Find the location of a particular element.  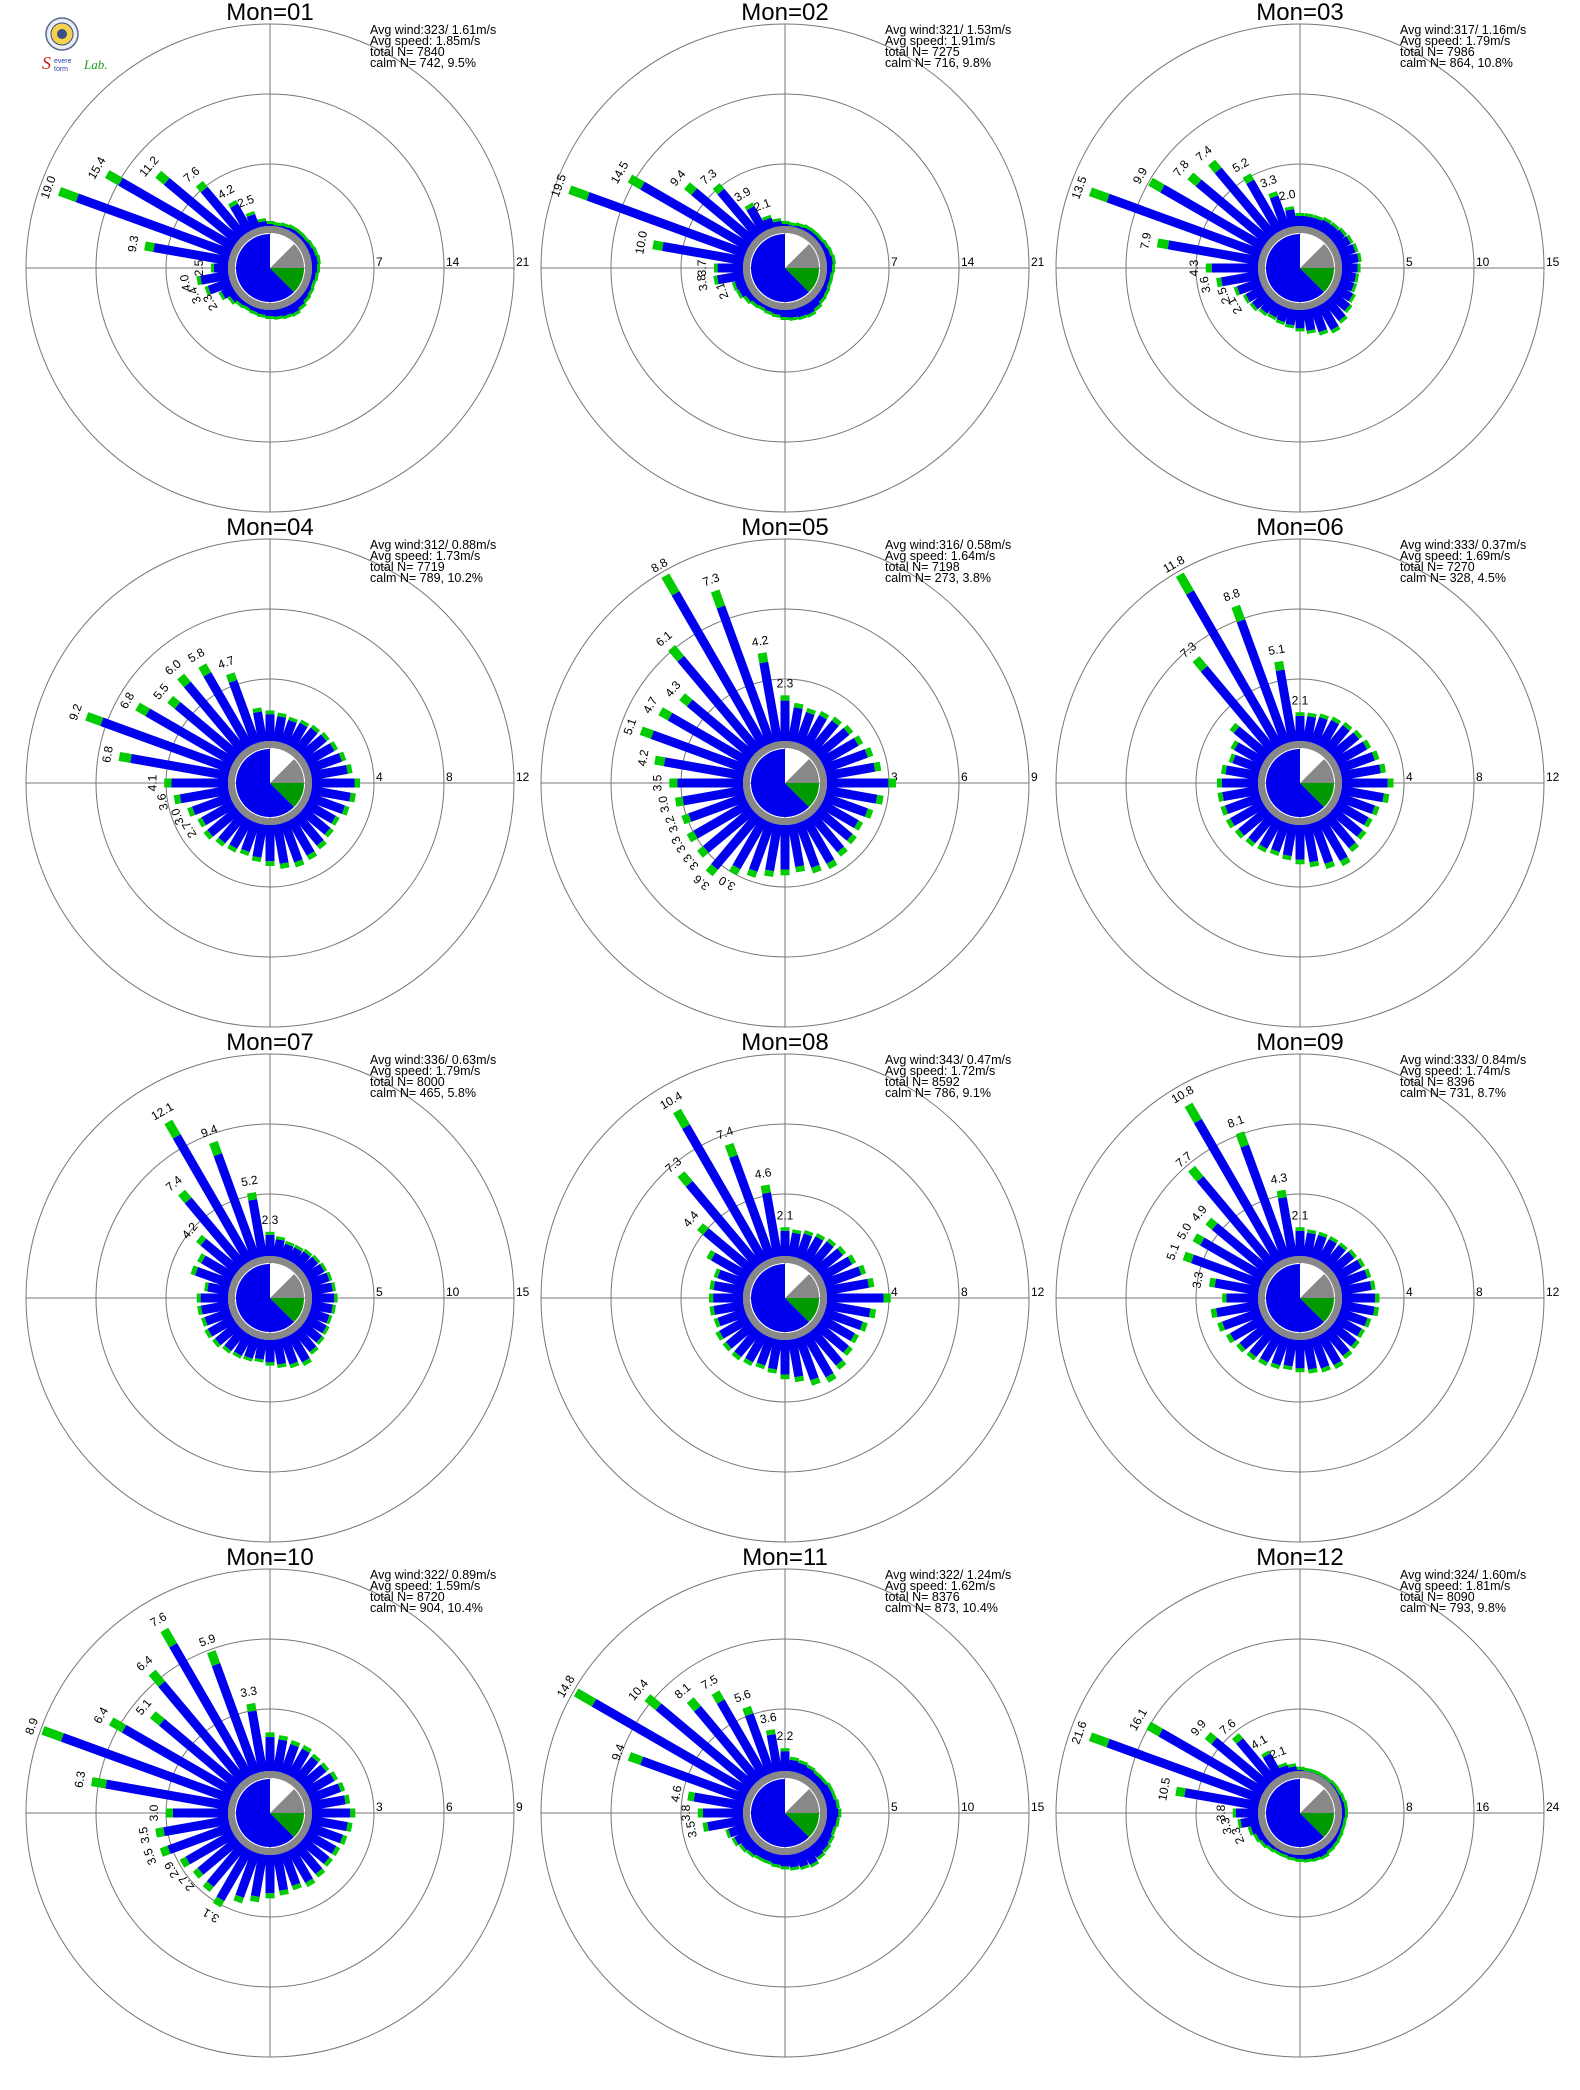

calm-pie-green is located at coordinates (287, 280).